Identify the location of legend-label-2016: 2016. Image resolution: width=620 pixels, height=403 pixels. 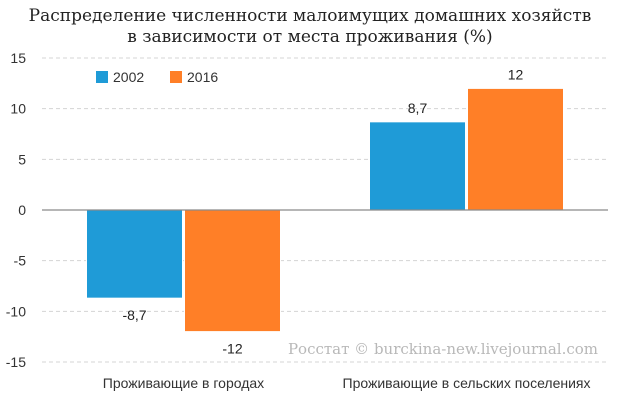
(202, 77).